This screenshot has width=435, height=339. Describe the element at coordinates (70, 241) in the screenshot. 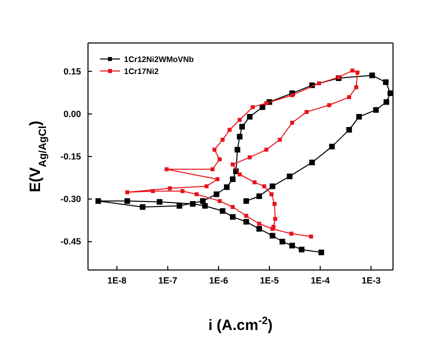

I see `y-tick-label: -0.45` at that location.